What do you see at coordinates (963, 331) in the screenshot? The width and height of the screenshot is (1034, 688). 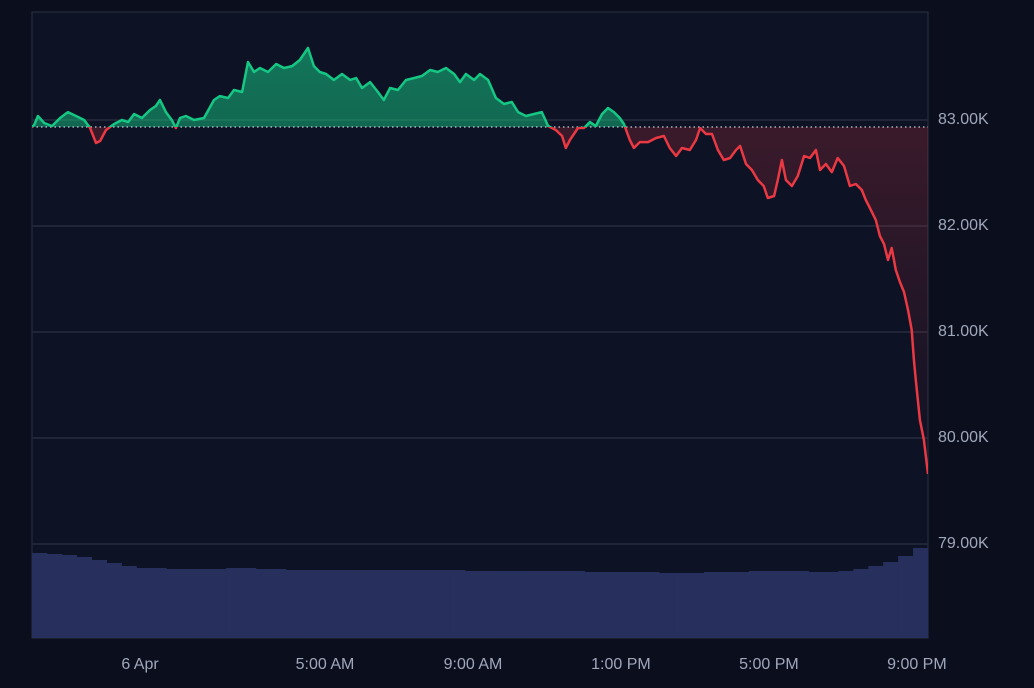 I see `y-tick-label: 81.00K` at bounding box center [963, 331].